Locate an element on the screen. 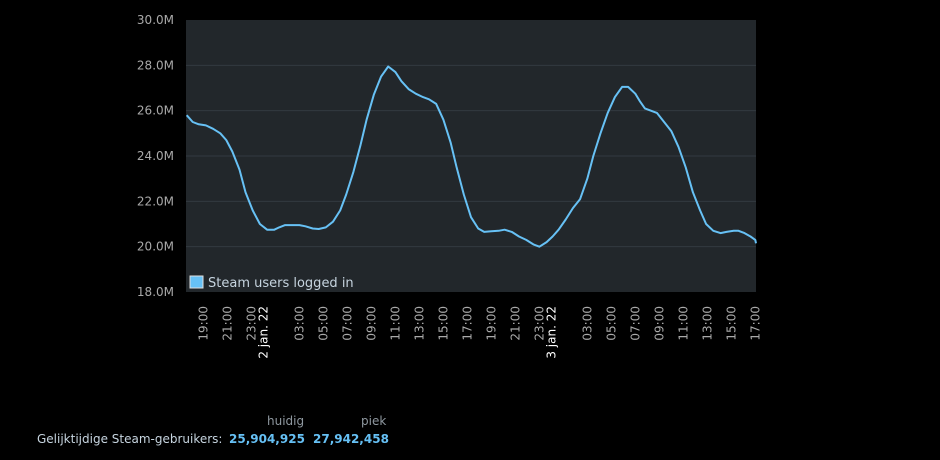  y-axis-ticks: 18.0M 20.0M 22.0M 24.0M 26.0M 28.0M 30.0M is located at coordinates (155, 156).